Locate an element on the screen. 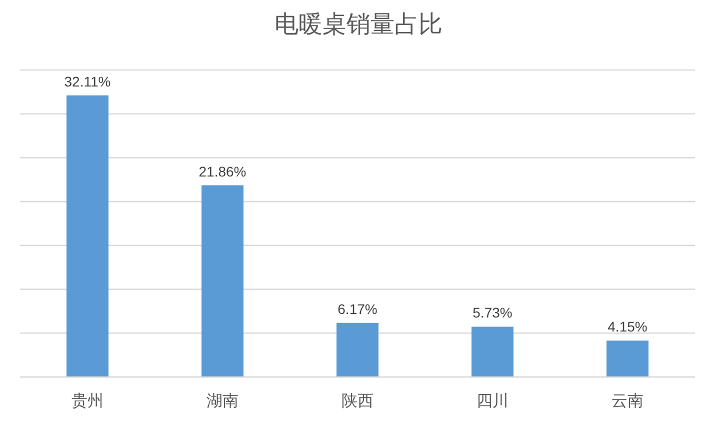 Image resolution: width=717 pixels, height=423 pixels. chart-title: 电暖桌销量占比 is located at coordinates (358, 24).